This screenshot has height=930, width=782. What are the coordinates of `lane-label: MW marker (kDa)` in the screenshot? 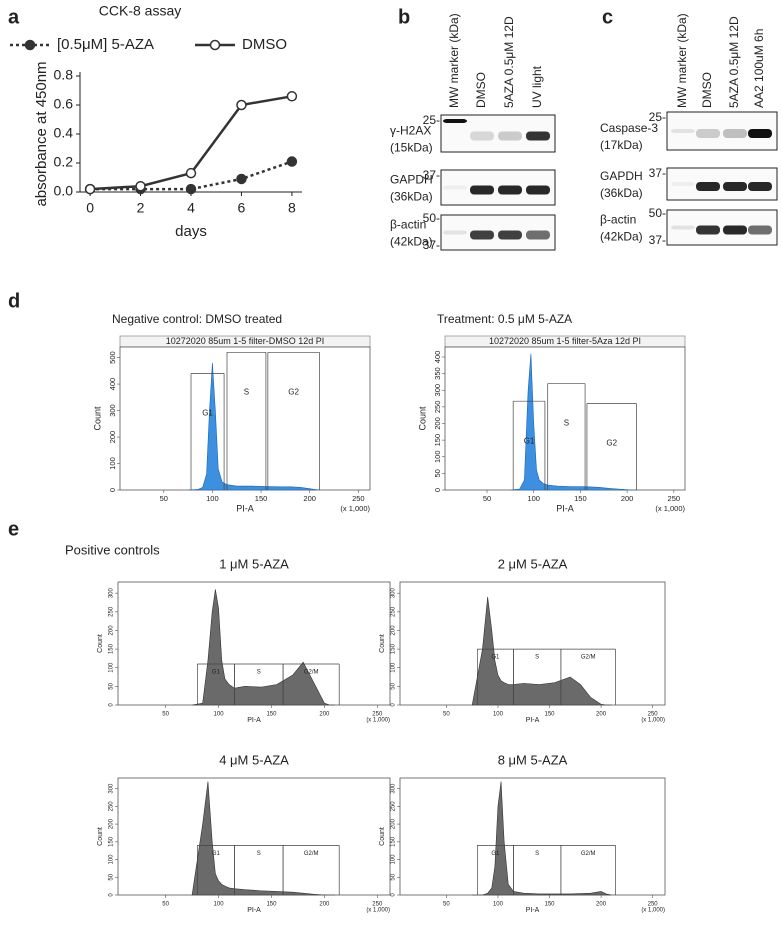 It's located at (454, 60).